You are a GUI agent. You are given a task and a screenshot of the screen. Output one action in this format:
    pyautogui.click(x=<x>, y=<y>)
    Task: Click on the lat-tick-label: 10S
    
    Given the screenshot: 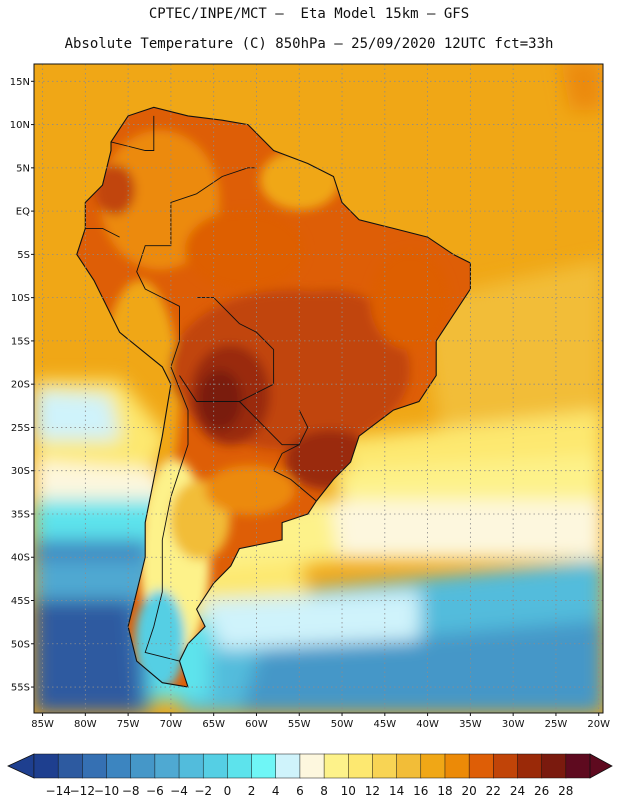 What is the action you would take?
    pyautogui.click(x=20, y=298)
    